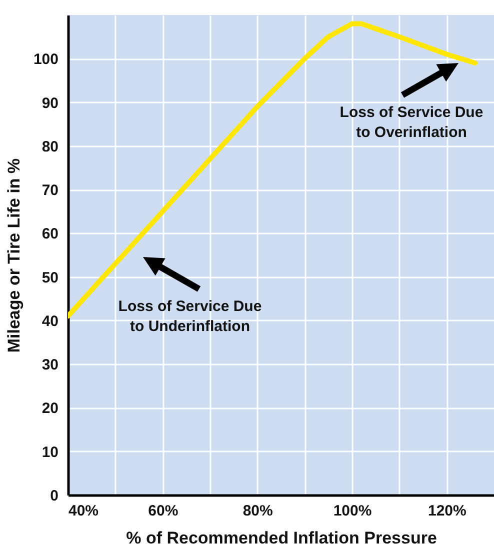  What do you see at coordinates (190, 316) in the screenshot?
I see `annotation: Loss of Service Due to Underinflation` at bounding box center [190, 316].